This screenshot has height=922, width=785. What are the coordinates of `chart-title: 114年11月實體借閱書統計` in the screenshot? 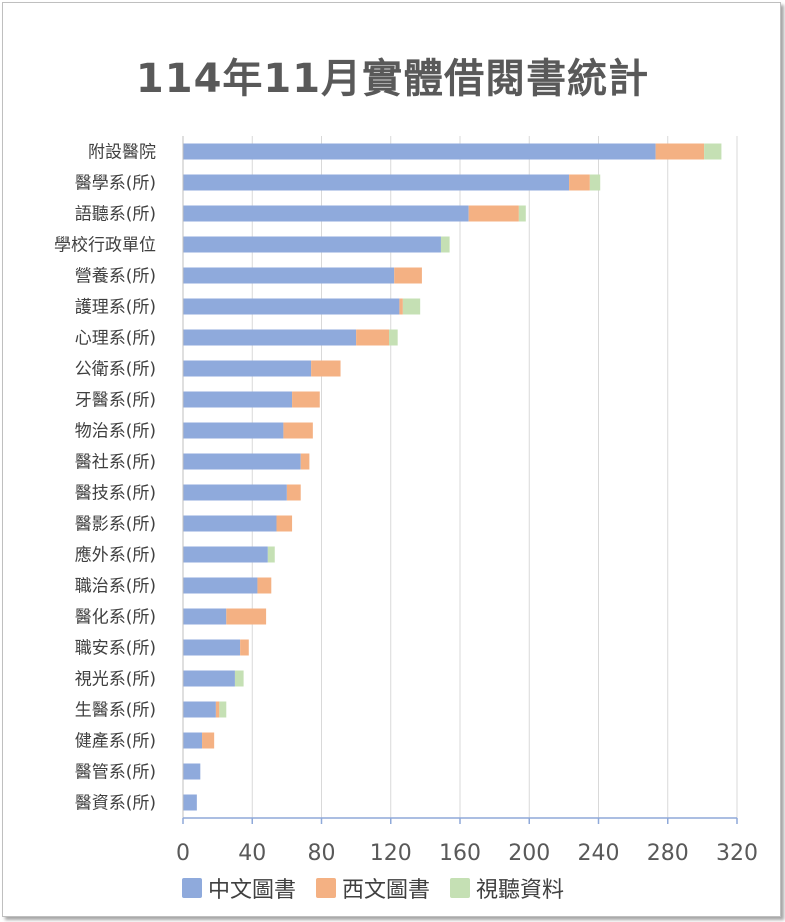 It's located at (392, 79).